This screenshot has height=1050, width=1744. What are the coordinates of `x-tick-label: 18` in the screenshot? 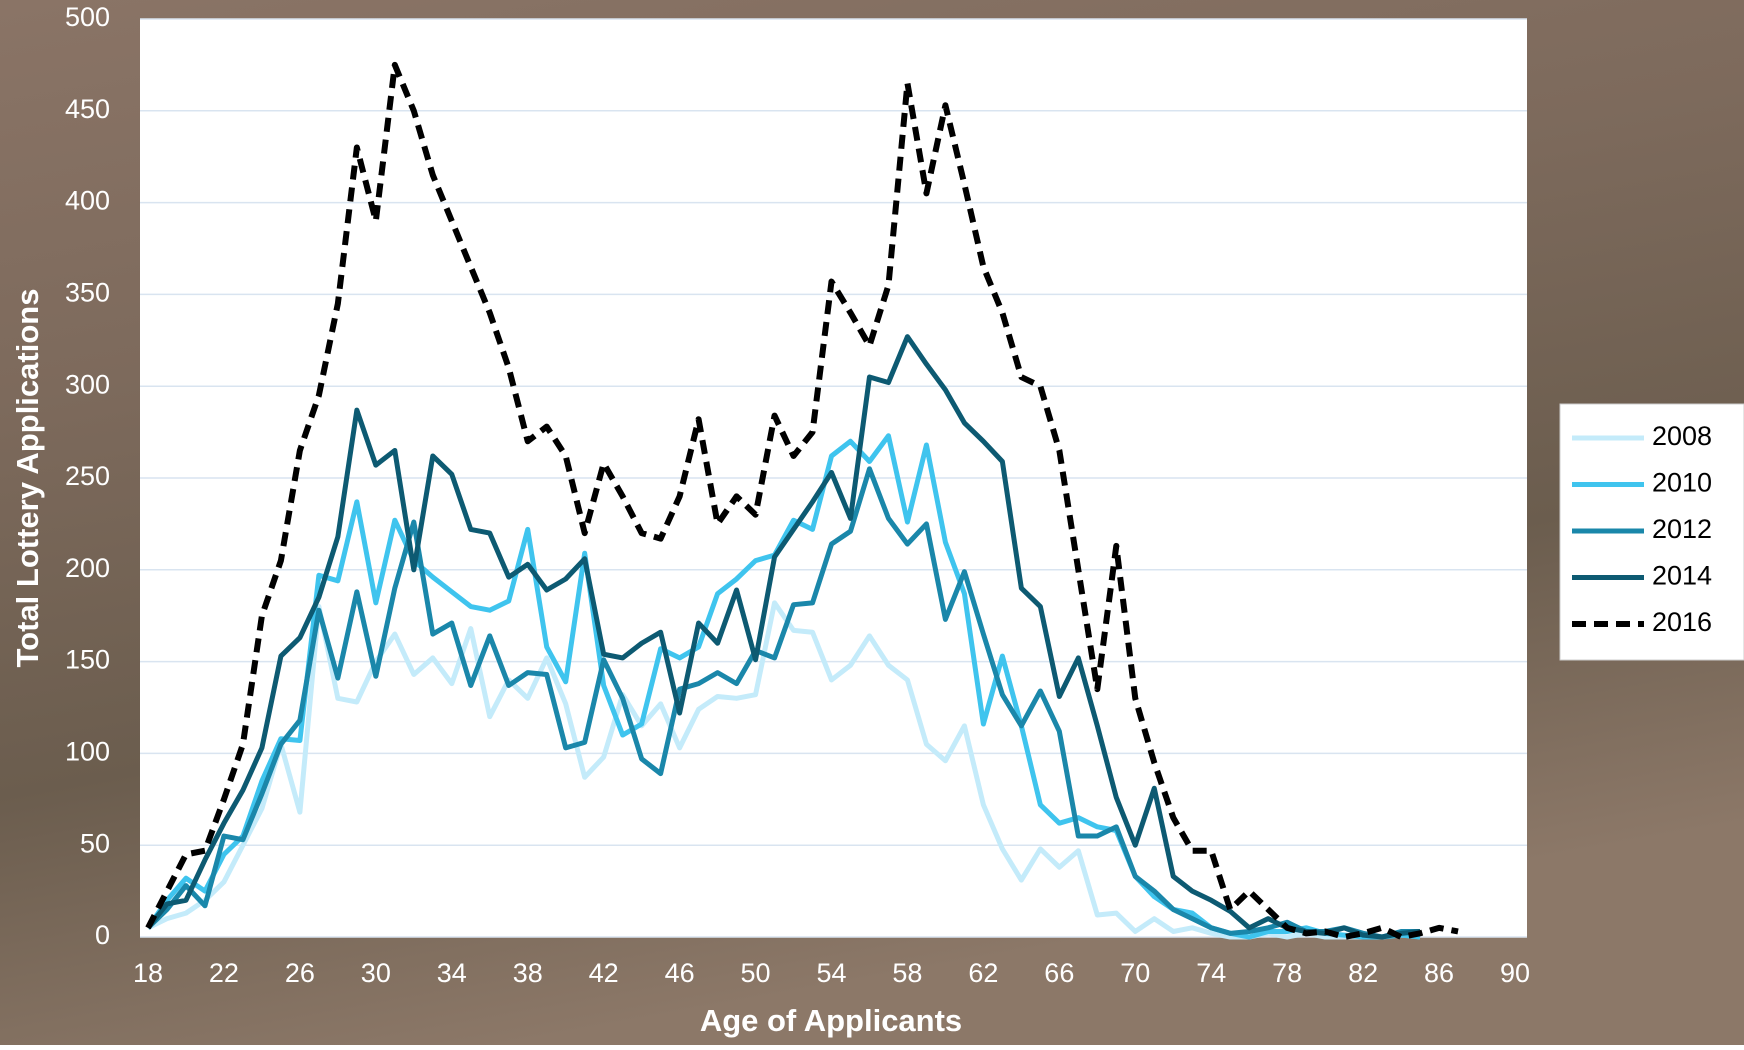 It's located at (148, 973).